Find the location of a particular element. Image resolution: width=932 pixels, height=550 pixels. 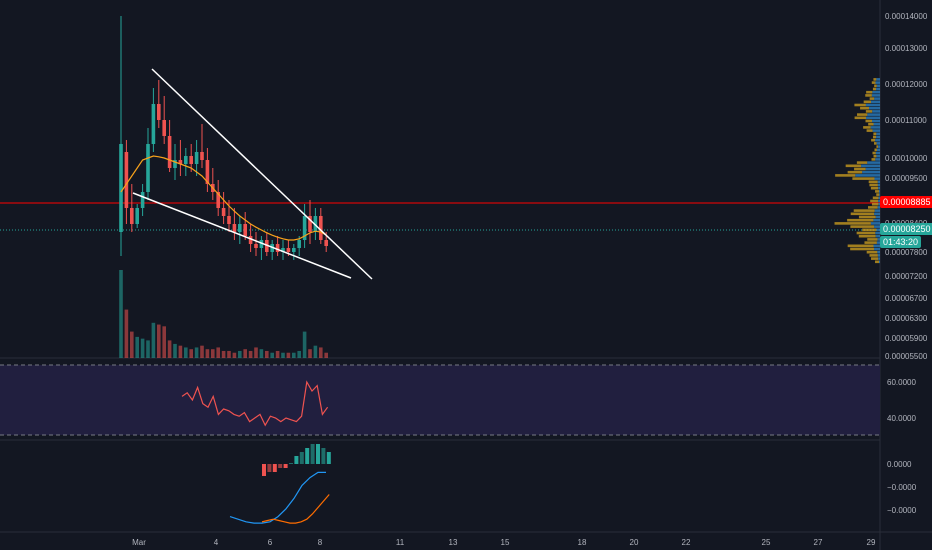

falling-wedge-trendlines is located at coordinates (252, 174).